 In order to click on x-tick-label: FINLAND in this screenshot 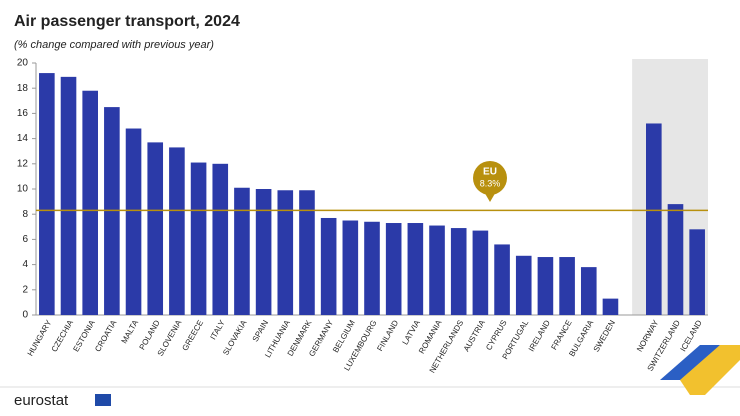, I will do `click(387, 335)`.